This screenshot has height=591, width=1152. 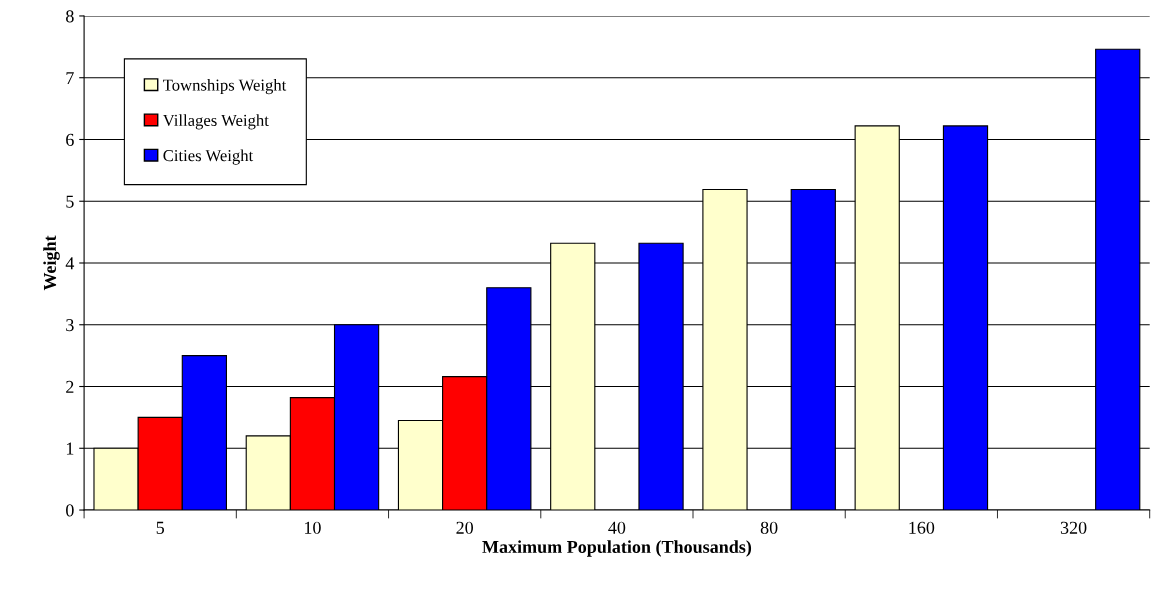 I want to click on legend-label: Cities Weight, so click(x=208, y=157).